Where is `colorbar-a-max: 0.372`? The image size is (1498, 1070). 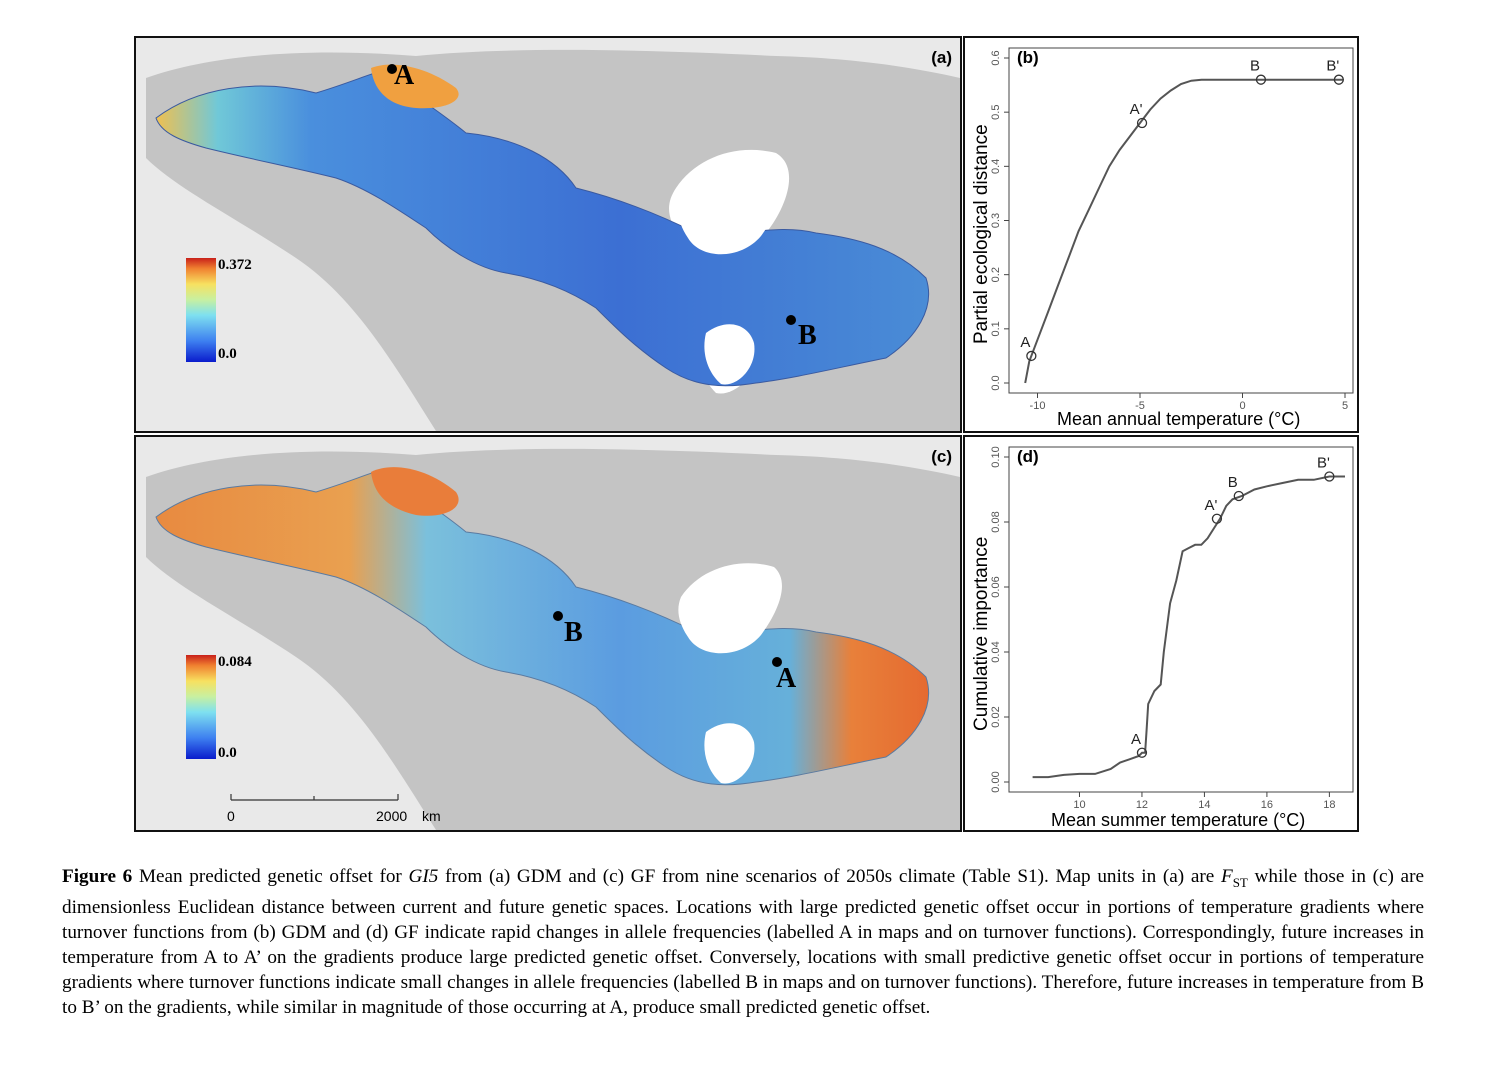 colorbar-a-max: 0.372 is located at coordinates (235, 265).